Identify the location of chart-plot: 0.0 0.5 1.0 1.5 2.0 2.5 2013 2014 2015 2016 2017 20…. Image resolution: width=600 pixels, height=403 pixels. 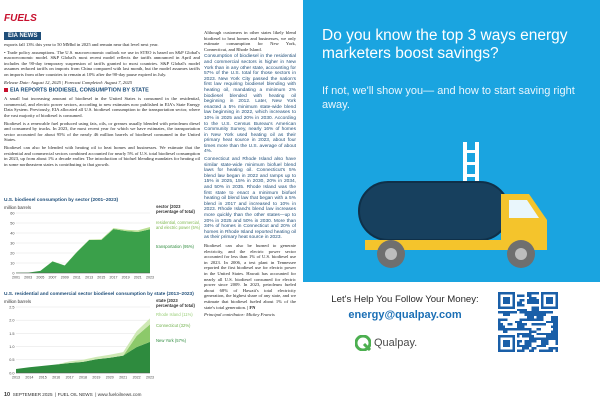
(81, 342).